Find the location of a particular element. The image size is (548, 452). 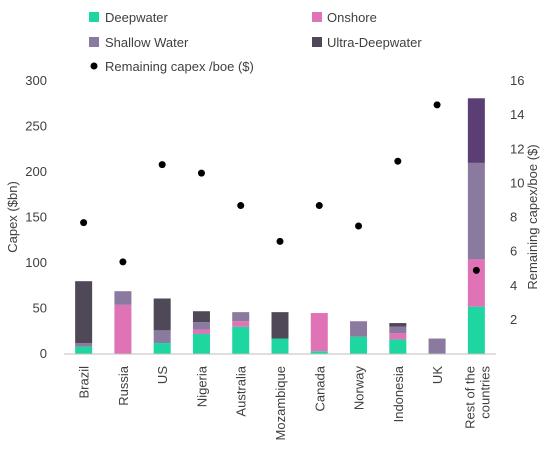

legend-marker-remaining-capex is located at coordinates (94, 66).